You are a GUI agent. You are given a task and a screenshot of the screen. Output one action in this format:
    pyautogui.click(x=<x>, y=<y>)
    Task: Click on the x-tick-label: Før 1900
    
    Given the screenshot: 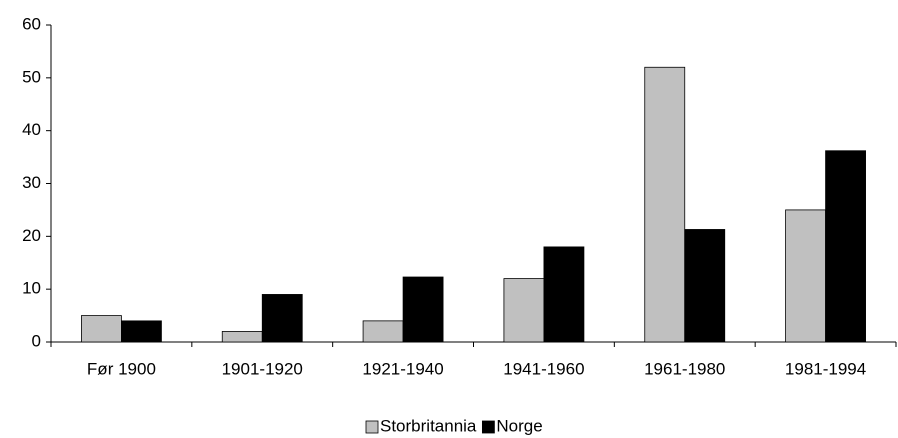 What is the action you would take?
    pyautogui.click(x=121, y=368)
    